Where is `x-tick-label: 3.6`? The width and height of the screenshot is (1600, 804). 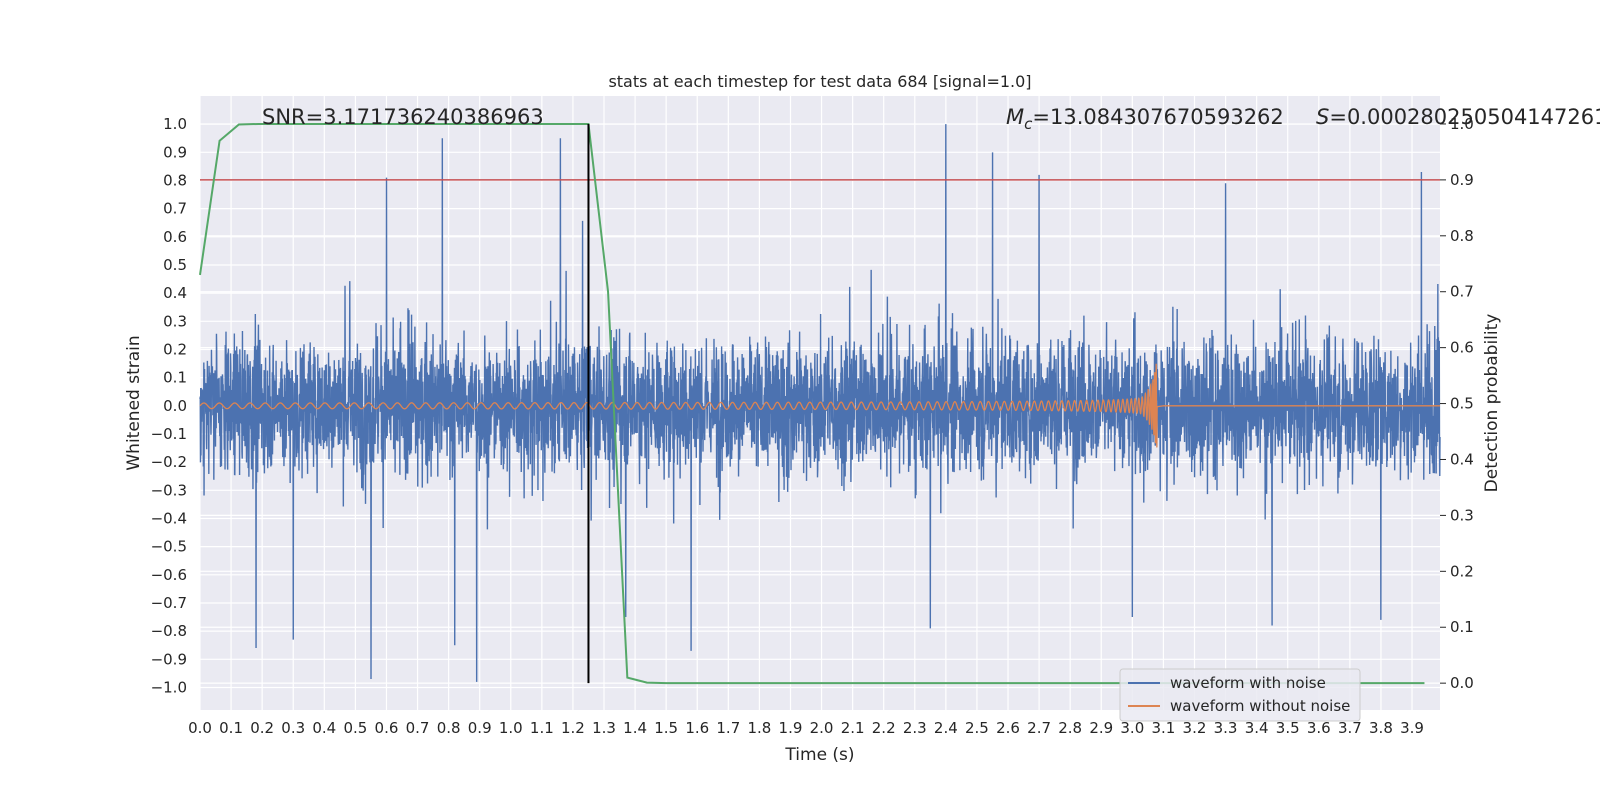 x-tick-label: 3.6 is located at coordinates (1319, 728).